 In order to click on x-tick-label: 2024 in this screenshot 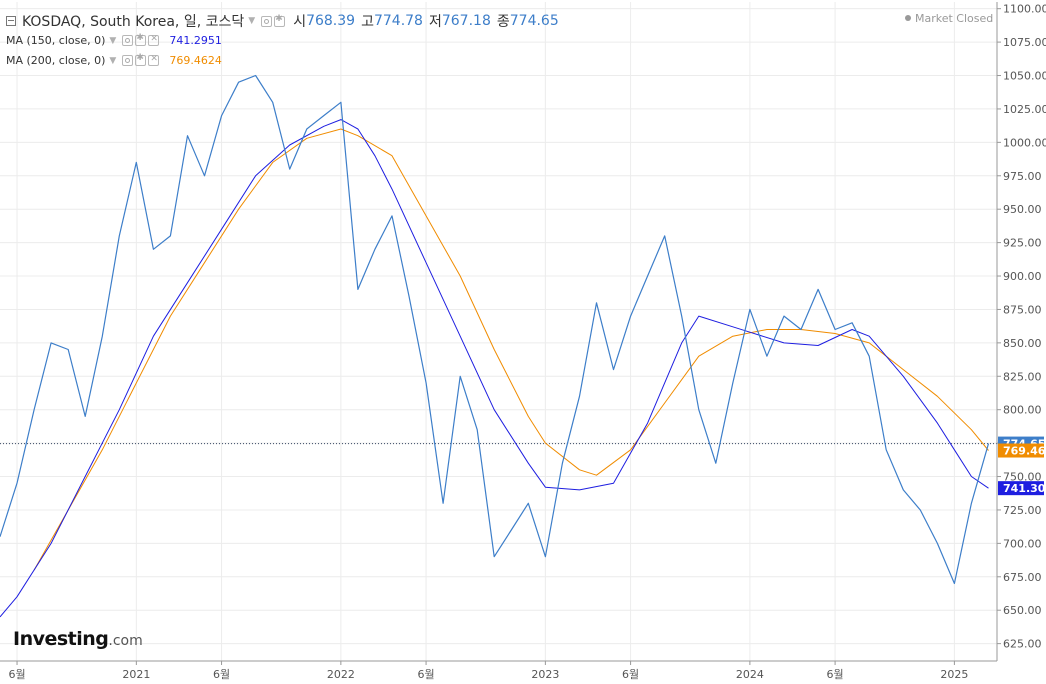, I will do `click(750, 674)`.